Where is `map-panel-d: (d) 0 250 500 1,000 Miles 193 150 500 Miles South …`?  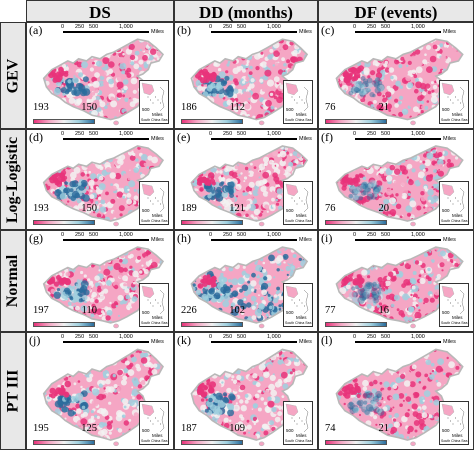 map-panel-d: (d) 0 250 500 1,000 Miles 193 150 500 Miles South … is located at coordinates (100, 179).